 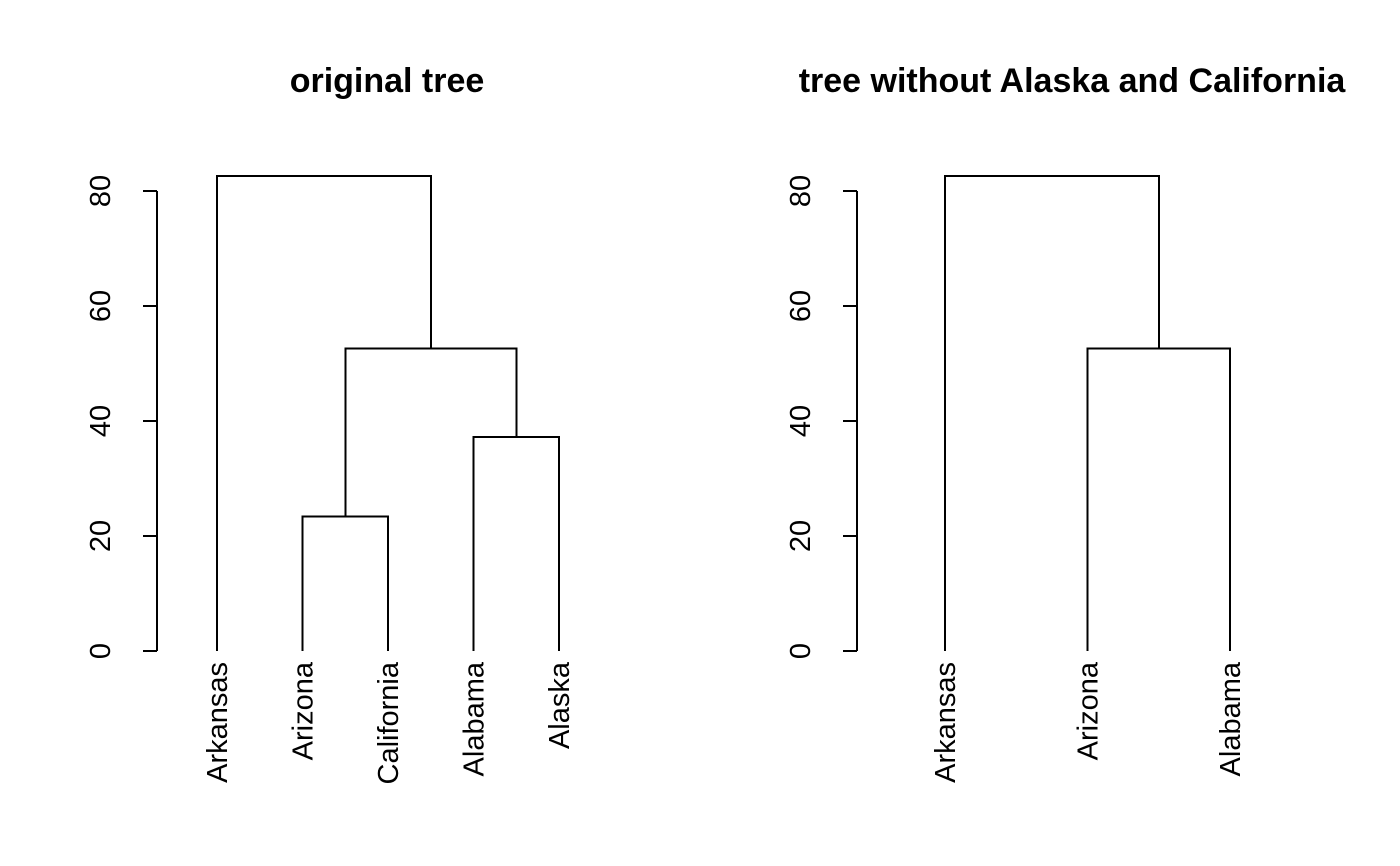 I want to click on merge-arizona-with-alabama, so click(x=1158, y=499).